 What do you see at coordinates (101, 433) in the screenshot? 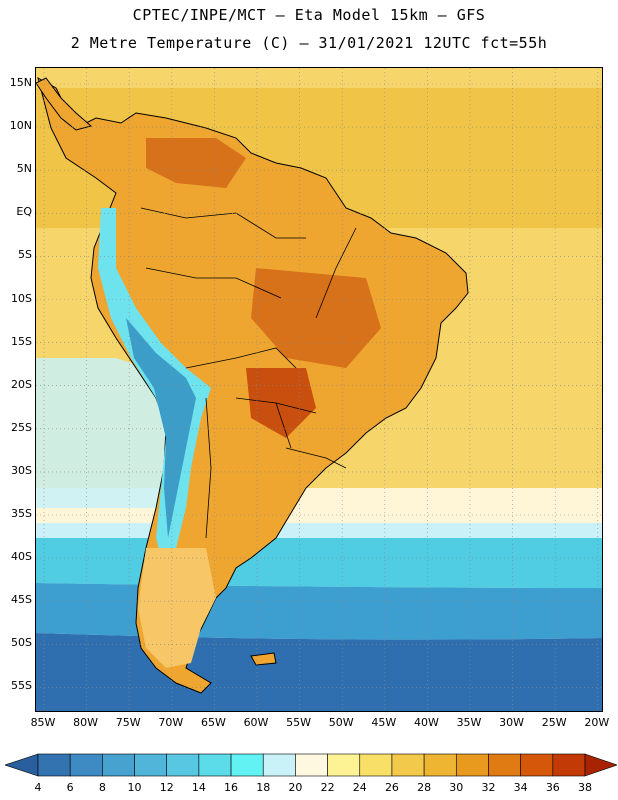
I see `pacific-cool-strip` at bounding box center [101, 433].